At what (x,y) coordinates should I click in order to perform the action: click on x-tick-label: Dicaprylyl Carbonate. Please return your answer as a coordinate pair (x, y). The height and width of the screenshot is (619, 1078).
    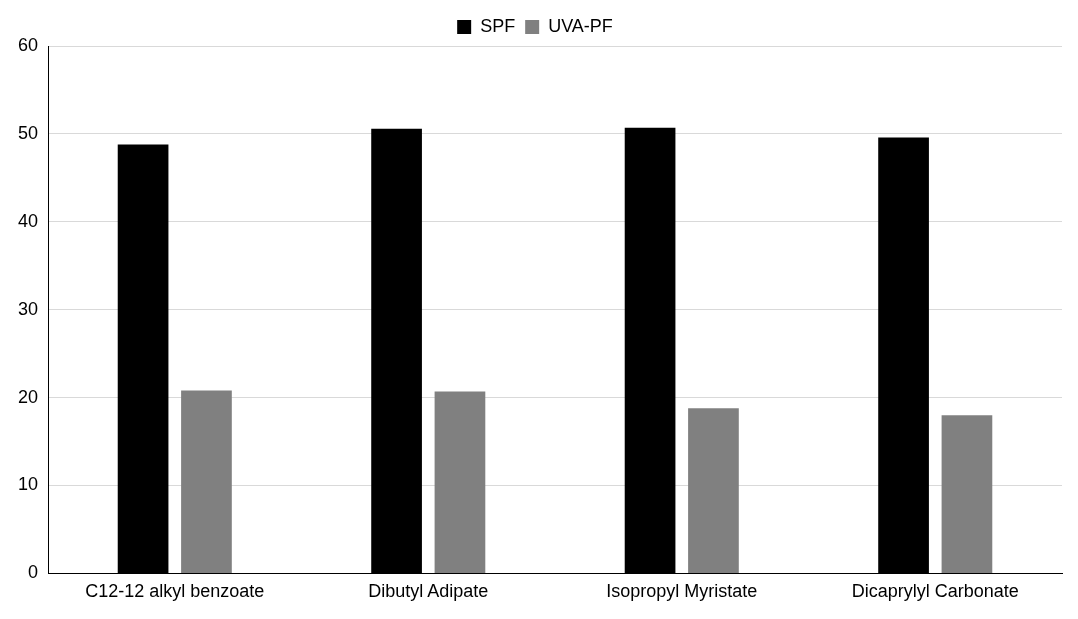
    Looking at the image, I should click on (935, 591).